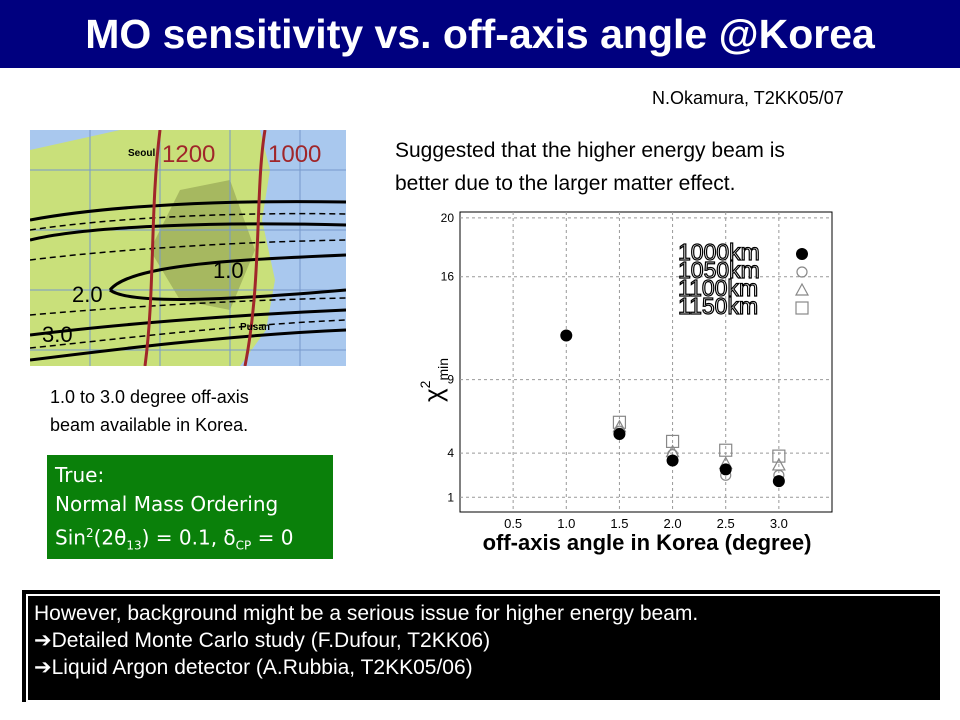 The image size is (960, 720). I want to click on map: Seoul 1200 1000 1.0 2.0 3.0 Pusan, so click(188, 248).